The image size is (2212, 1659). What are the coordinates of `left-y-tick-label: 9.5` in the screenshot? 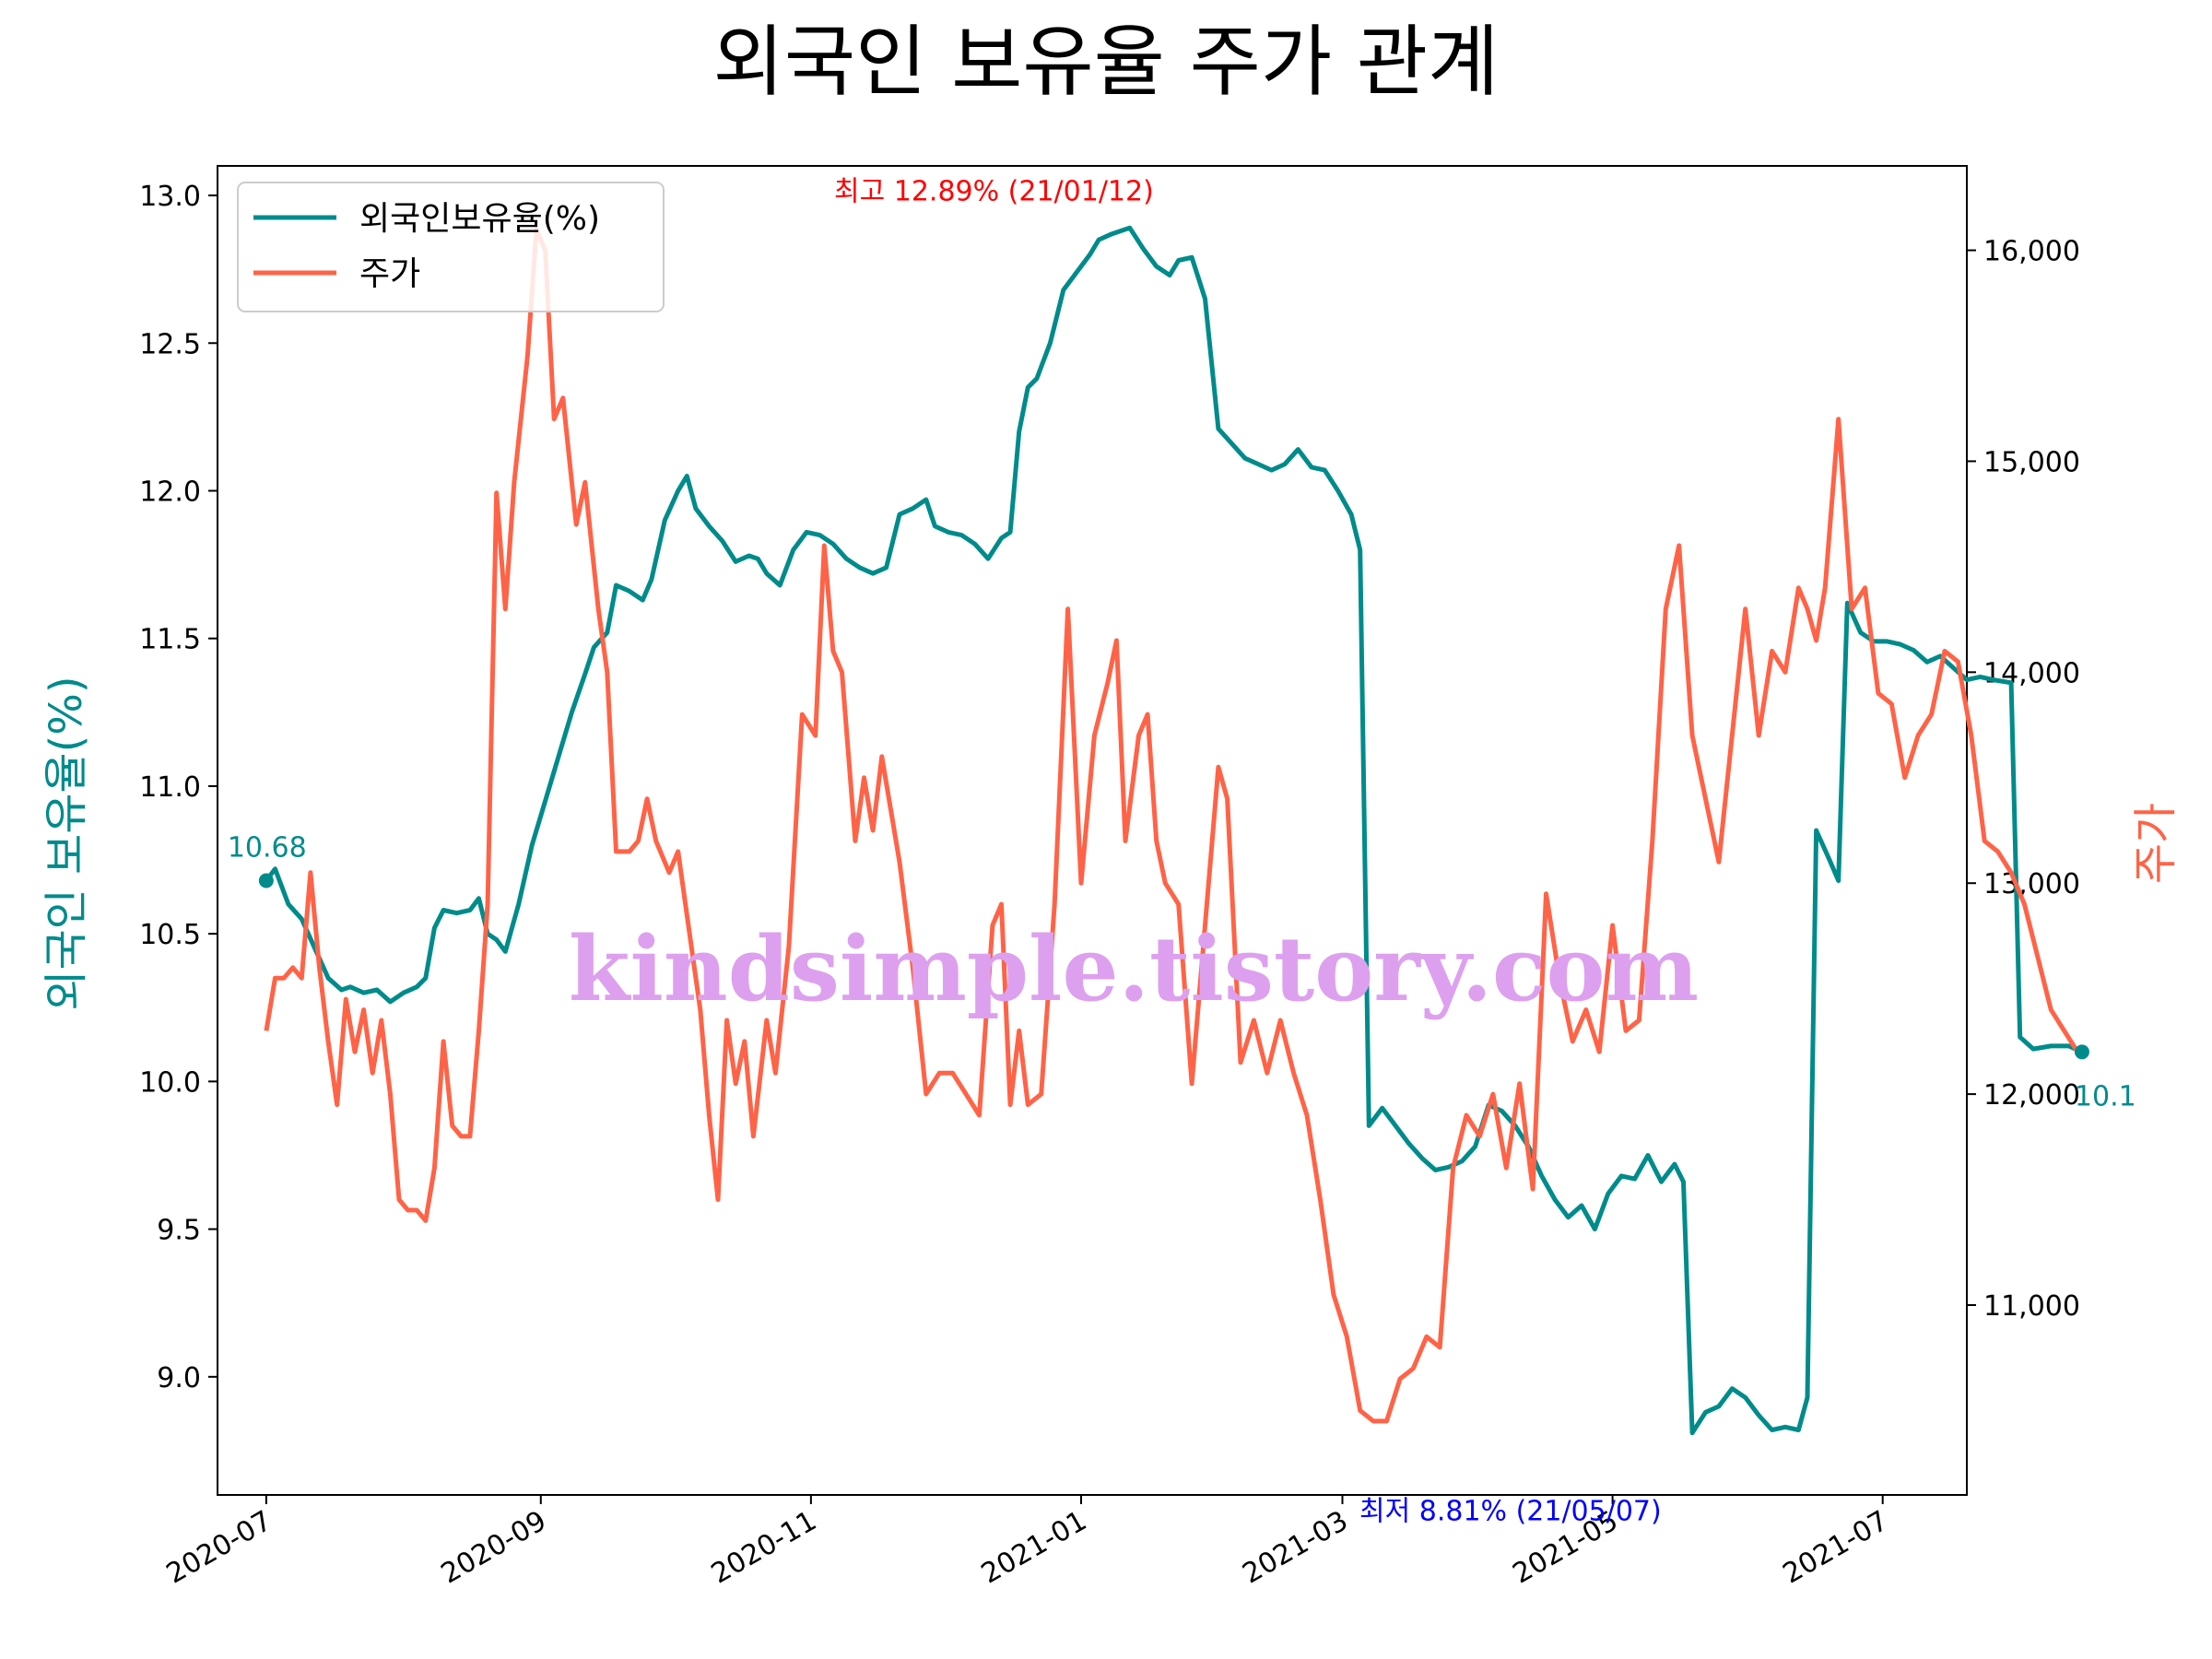 It's located at (179, 1231).